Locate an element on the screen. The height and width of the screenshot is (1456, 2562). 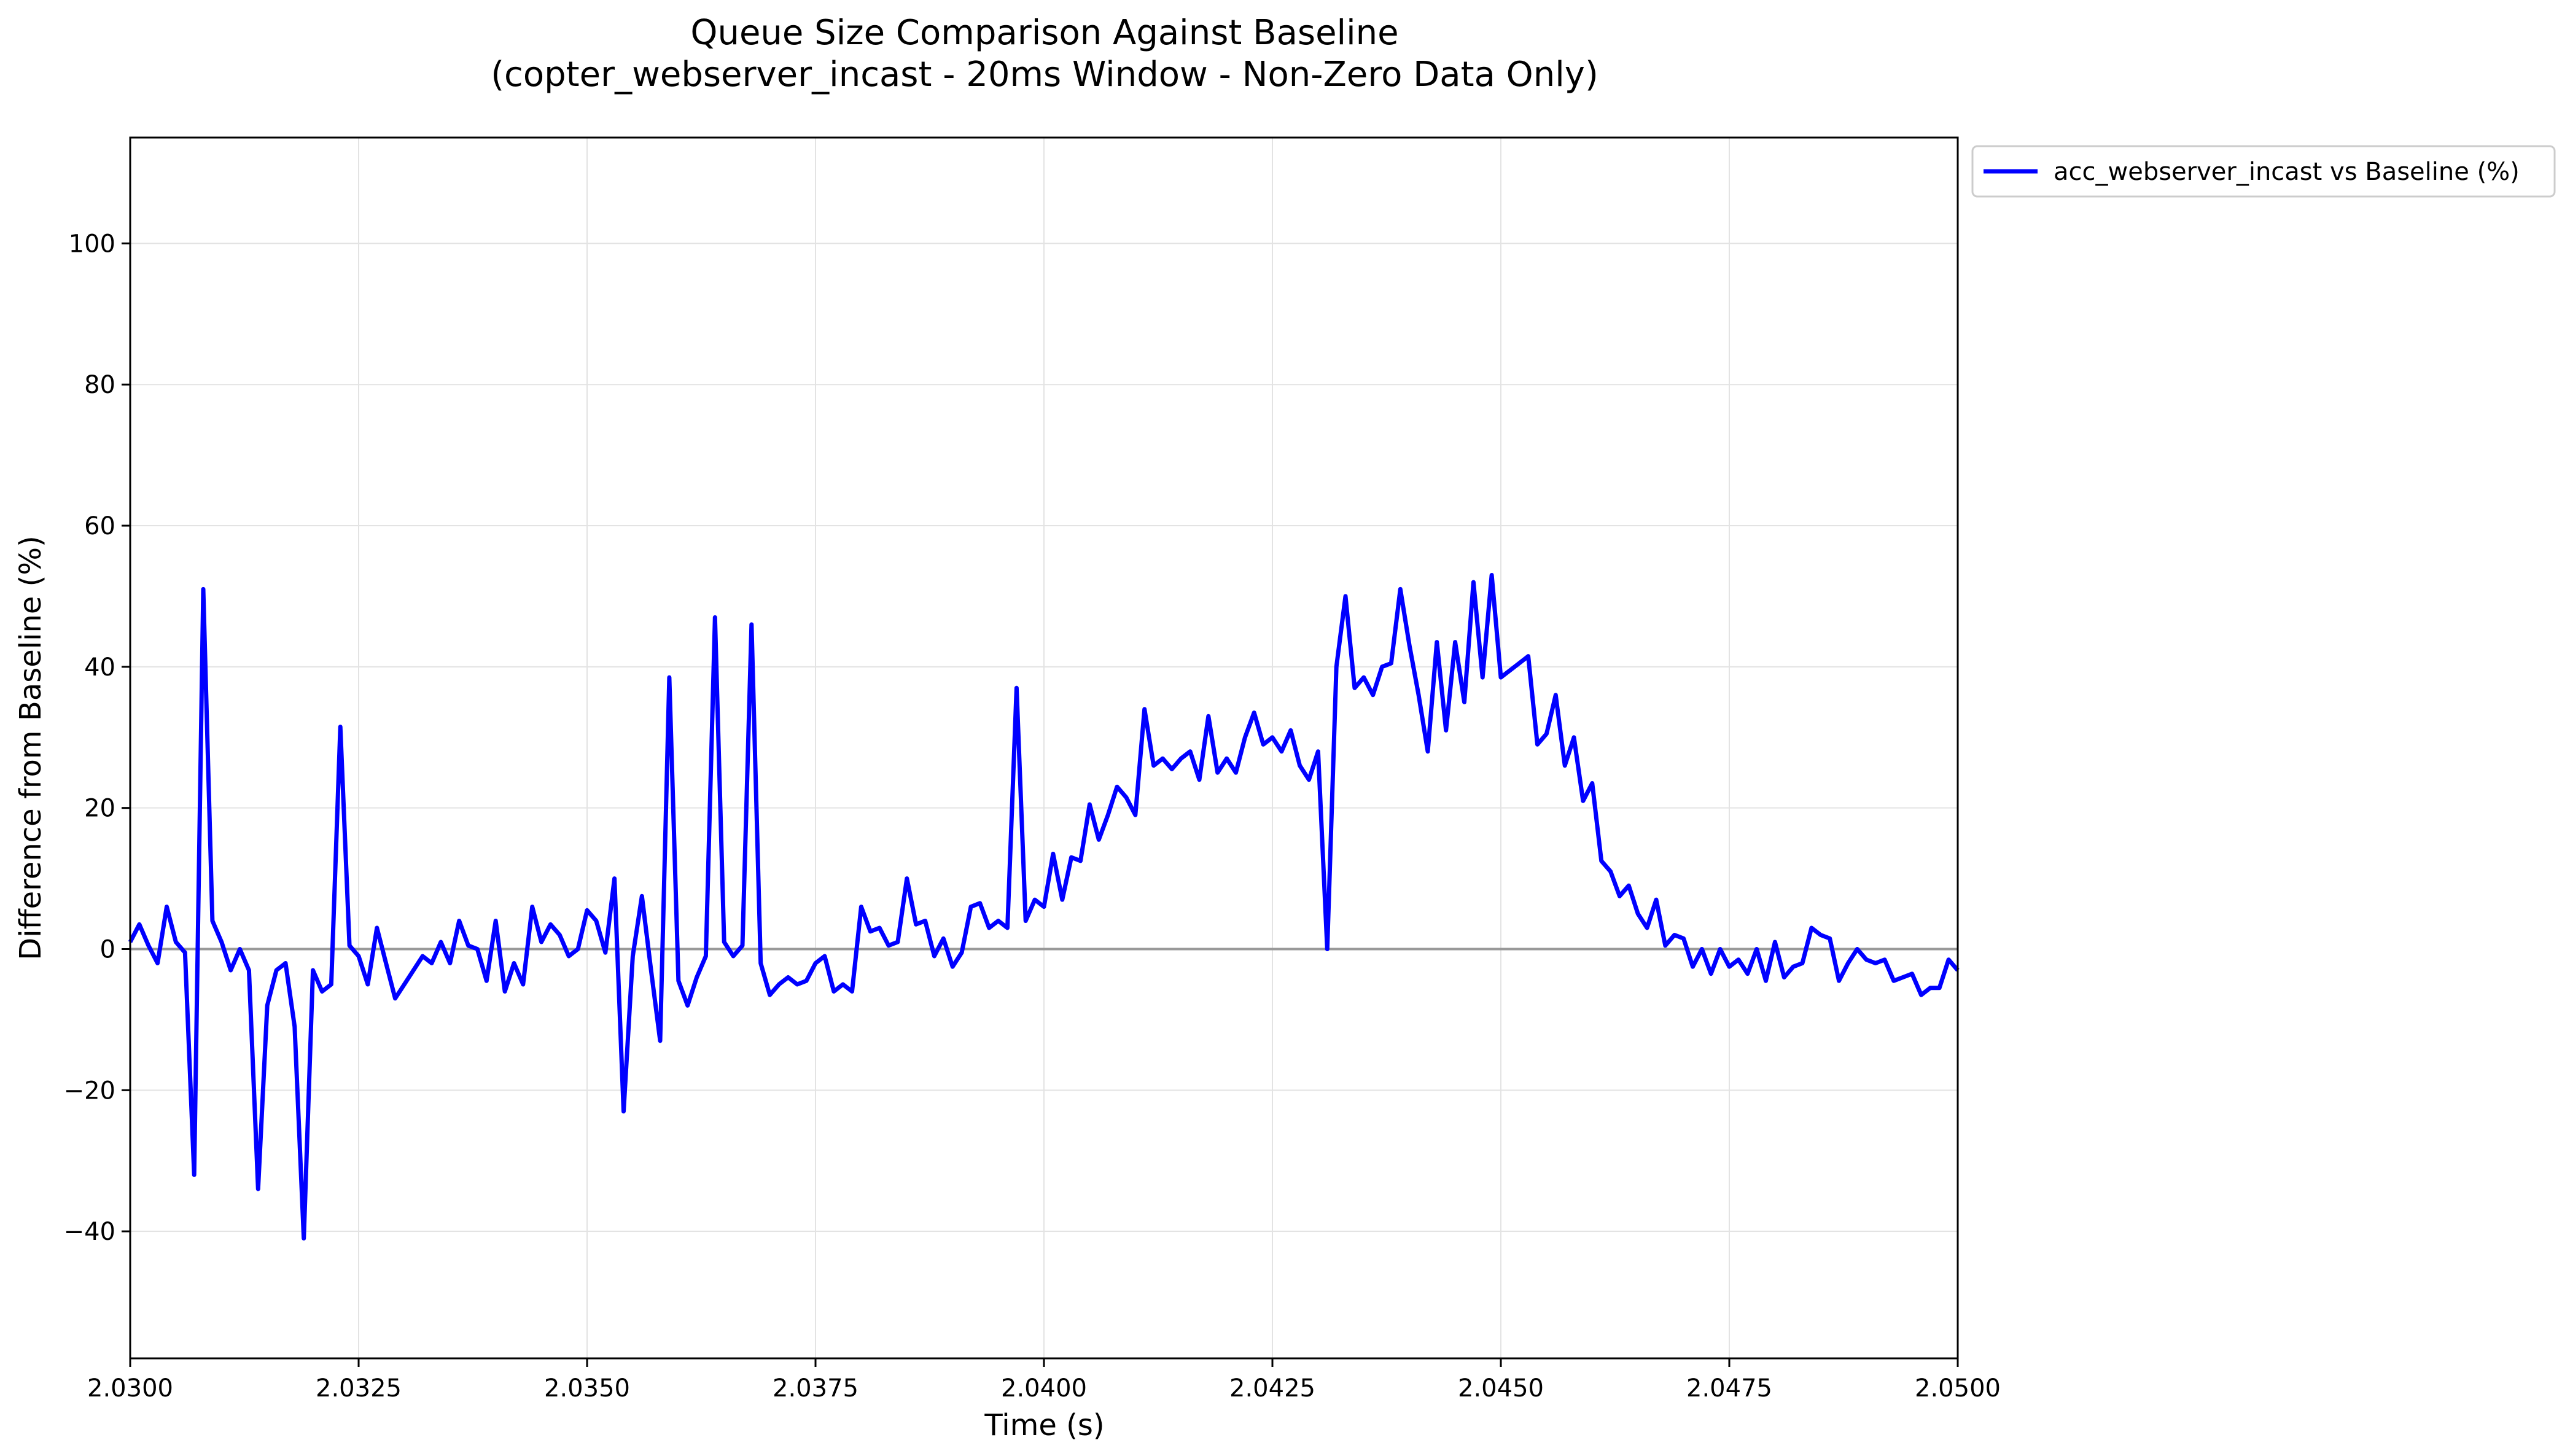
y-tick-label: 20 is located at coordinates (99, 809).